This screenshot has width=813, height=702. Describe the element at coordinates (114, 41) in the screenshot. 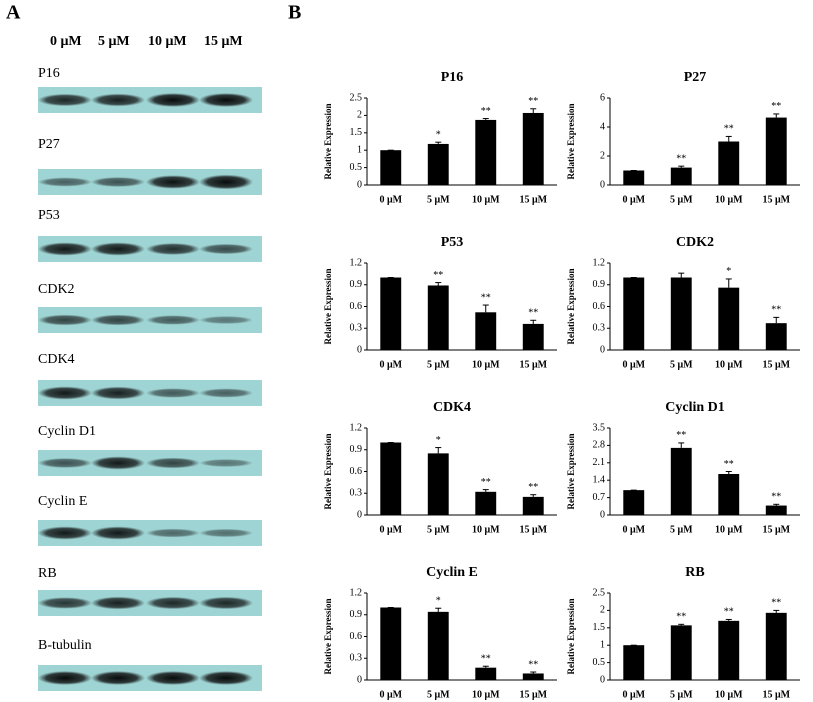

I see `concentration-label: 5 μM` at that location.